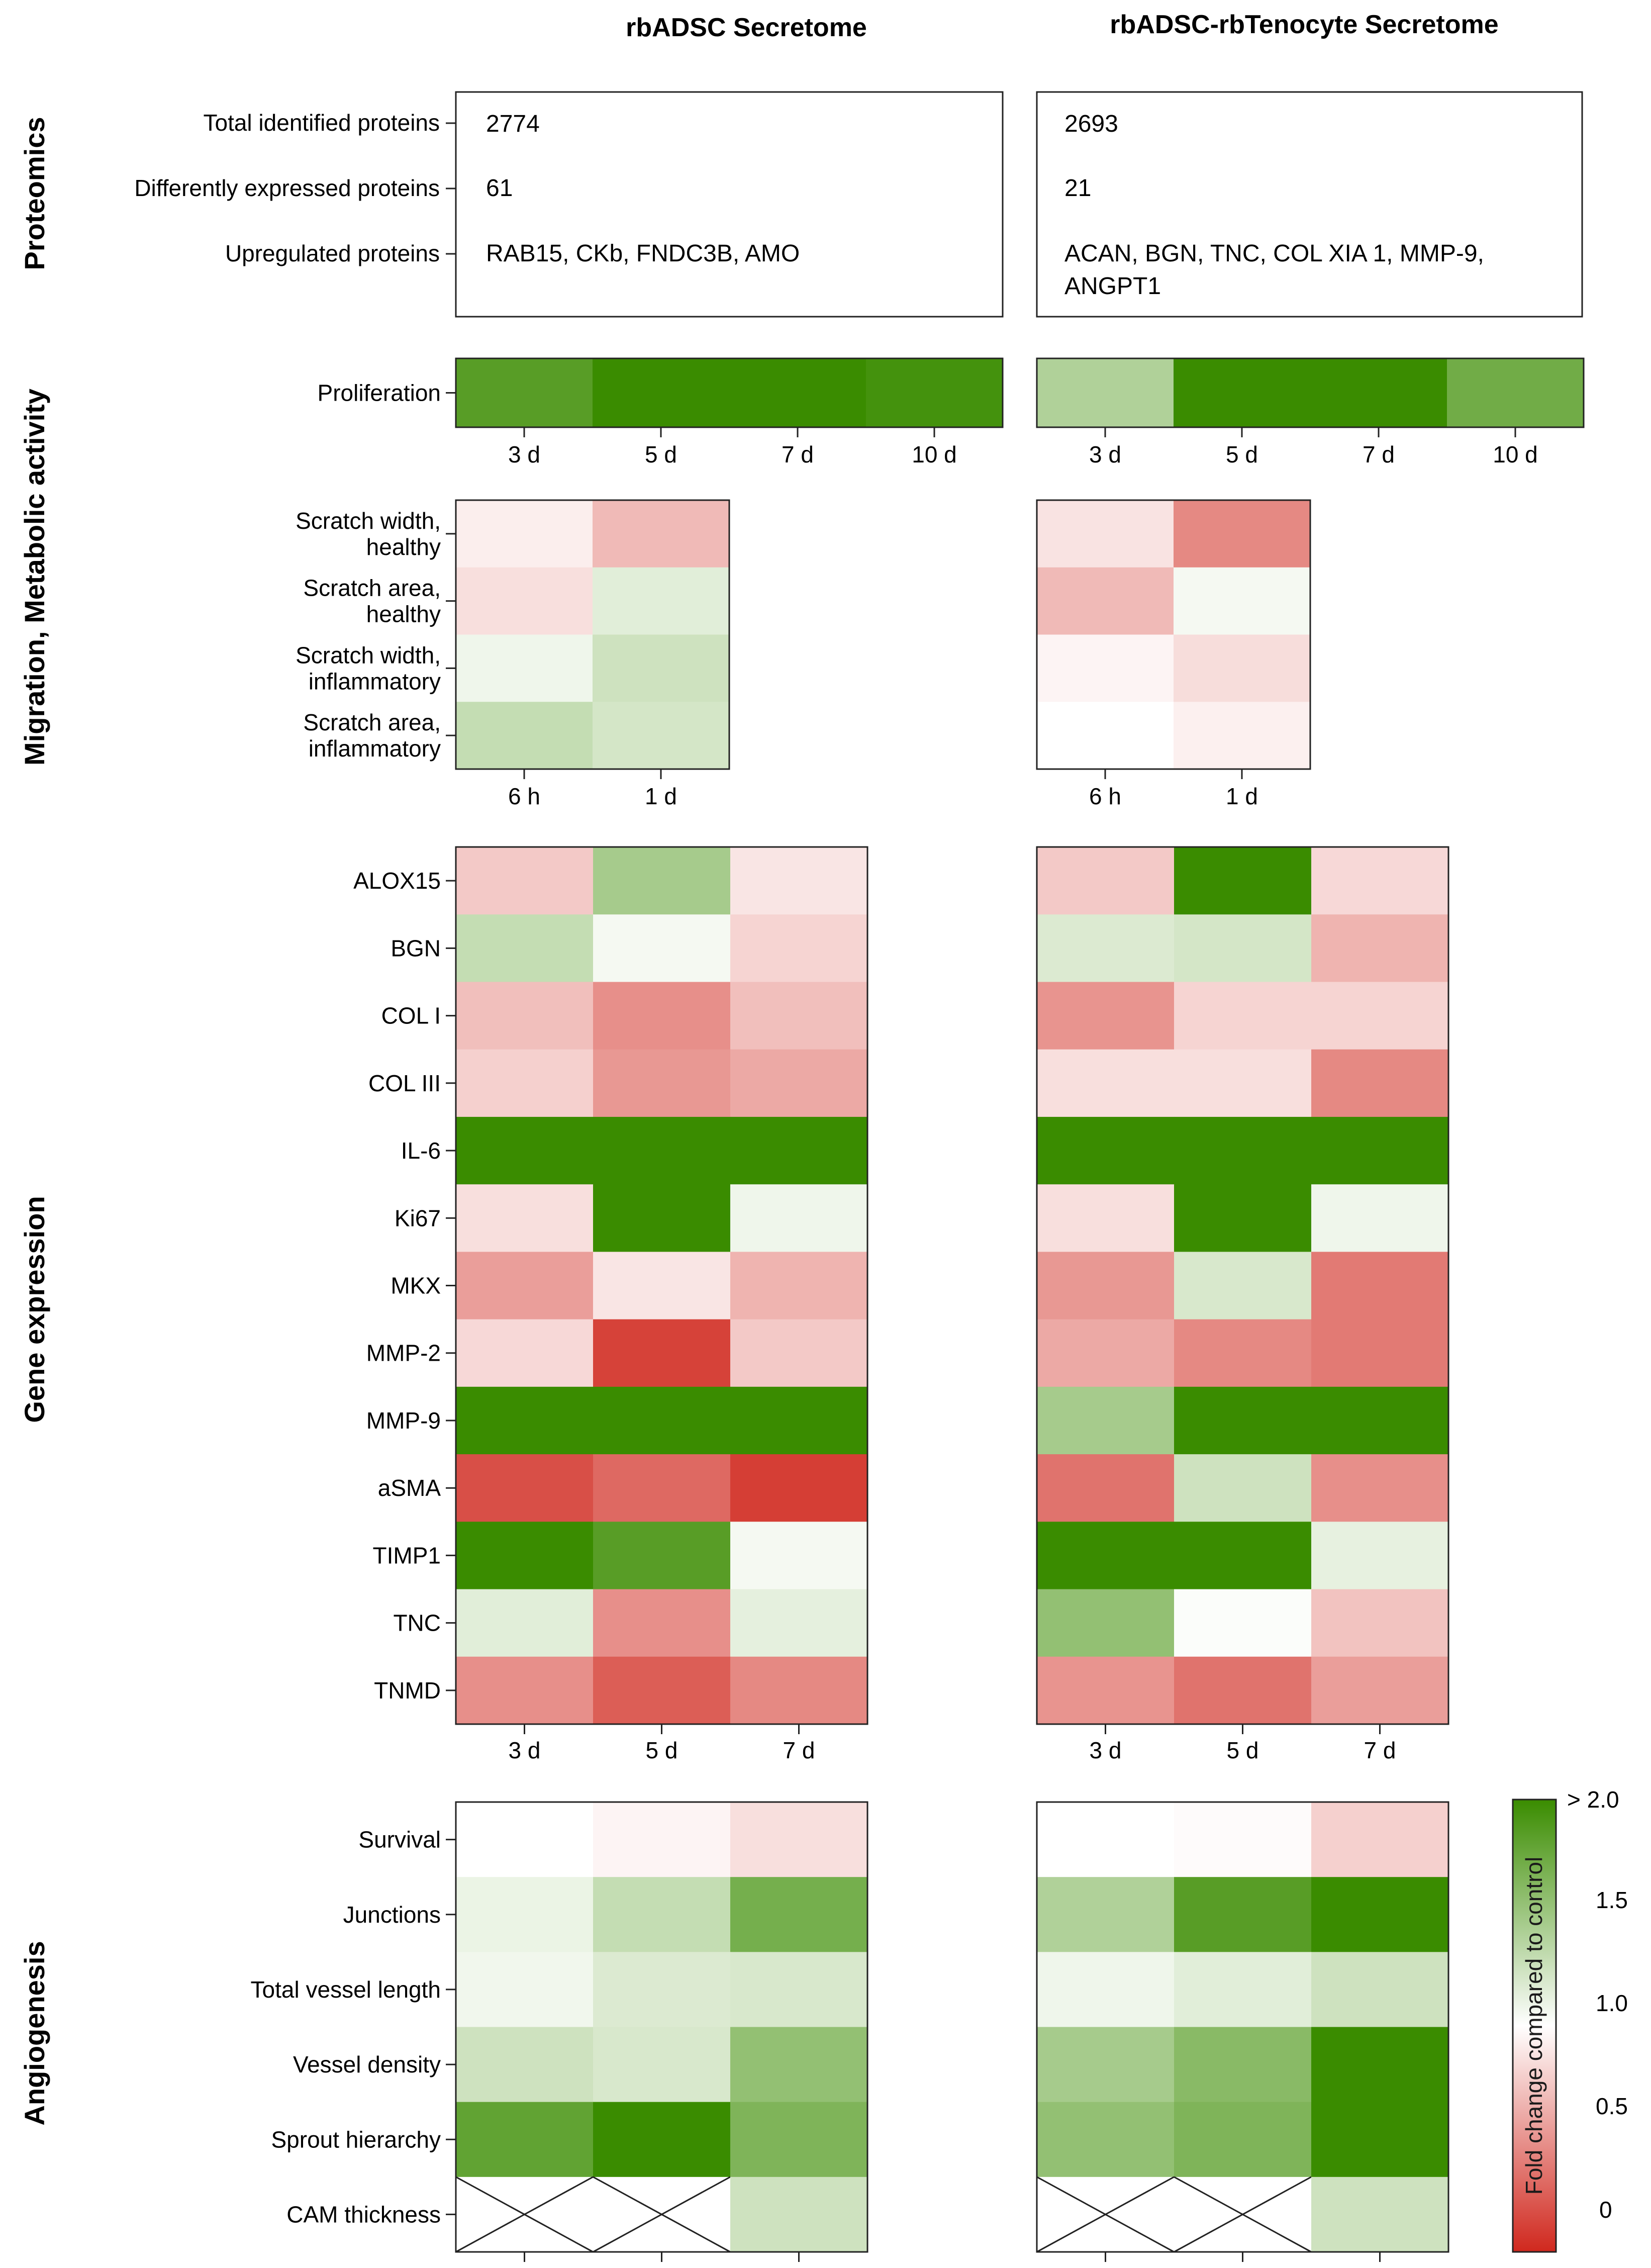 Image resolution: width=1651 pixels, height=2268 pixels. I want to click on row-label: Total vessel length, so click(346, 1989).